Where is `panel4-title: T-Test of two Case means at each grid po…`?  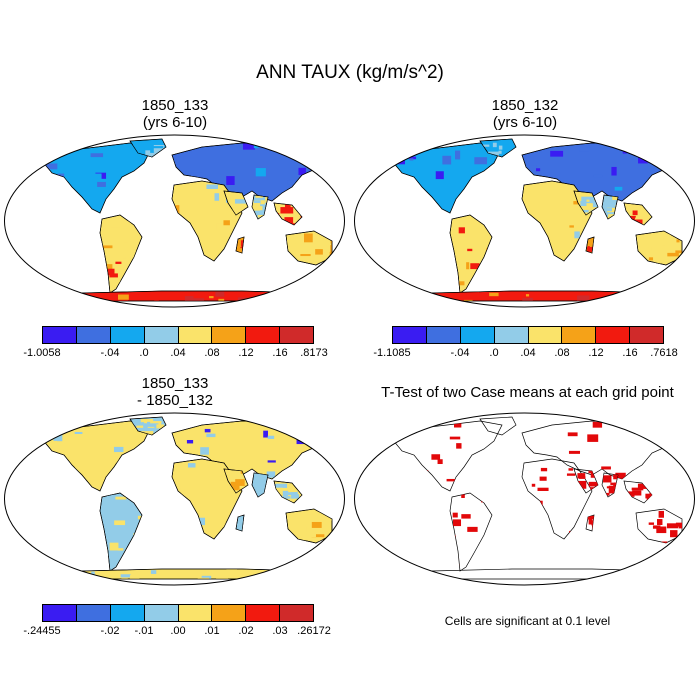 panel4-title: T-Test of two Case means at each grid po… is located at coordinates (527, 392).